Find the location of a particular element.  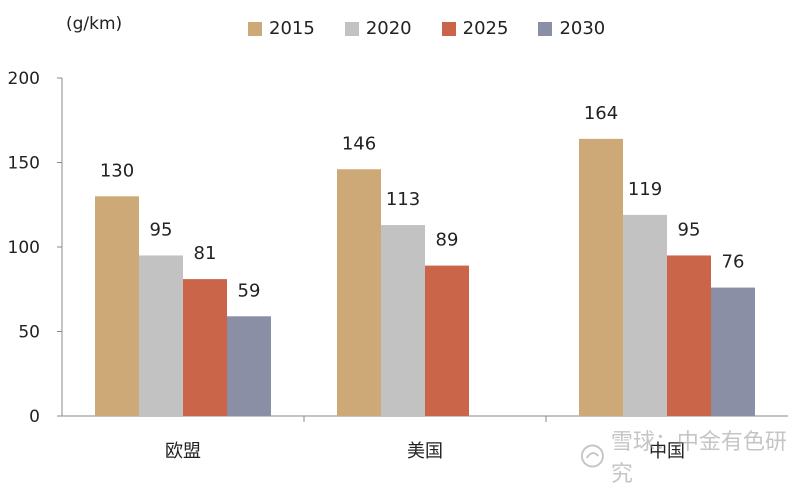

legend-item-2020: 2020 is located at coordinates (378, 28).